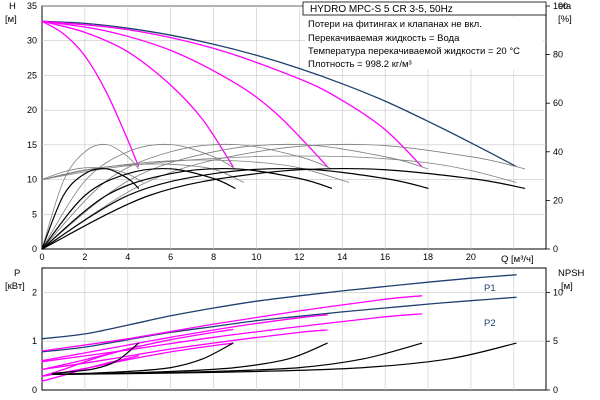 The image size is (600, 400). Describe the element at coordinates (558, 152) in the screenshot. I see `top-right-tick-label: 40` at that location.